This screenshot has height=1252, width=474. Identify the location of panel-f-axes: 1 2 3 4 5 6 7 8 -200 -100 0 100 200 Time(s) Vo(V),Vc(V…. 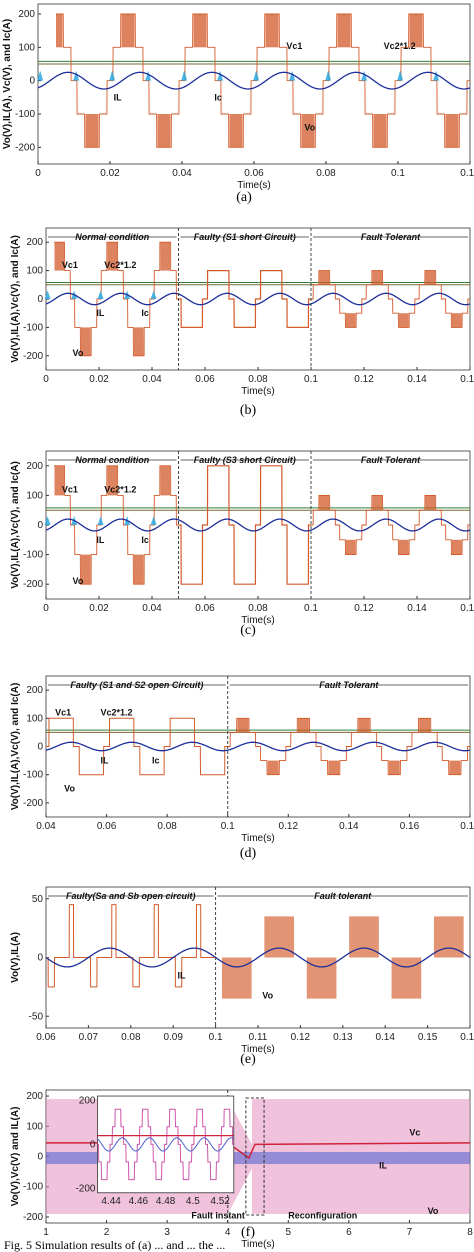
(241, 1169).